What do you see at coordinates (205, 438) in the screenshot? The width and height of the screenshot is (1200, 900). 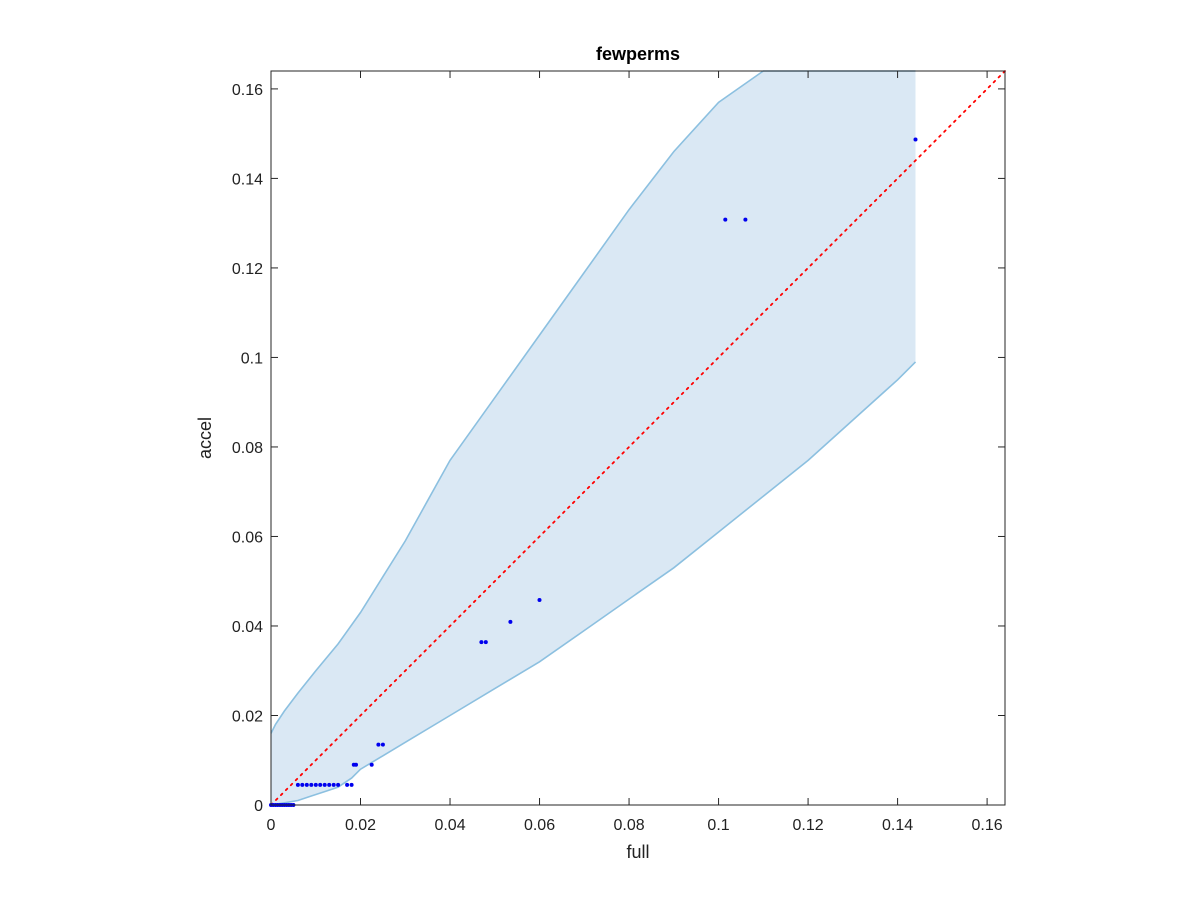 I see `y-axis-label: accel` at bounding box center [205, 438].